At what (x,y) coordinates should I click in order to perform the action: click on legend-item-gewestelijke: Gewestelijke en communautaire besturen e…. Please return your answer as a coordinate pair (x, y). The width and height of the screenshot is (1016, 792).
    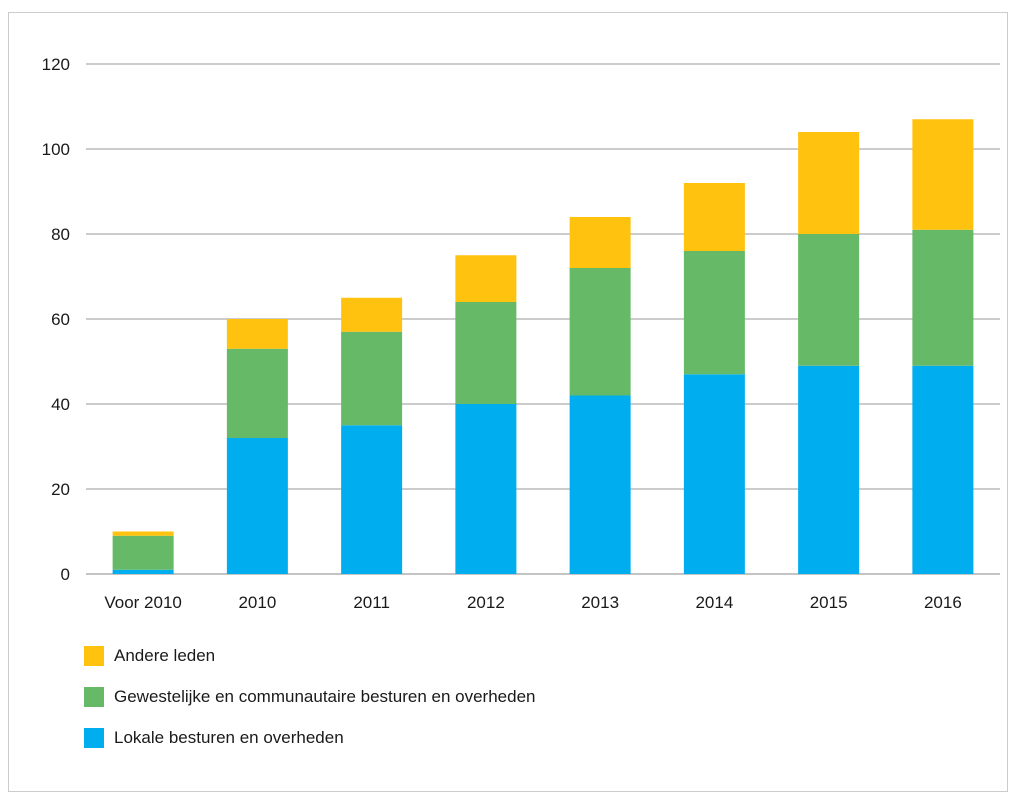
    Looking at the image, I should click on (309, 697).